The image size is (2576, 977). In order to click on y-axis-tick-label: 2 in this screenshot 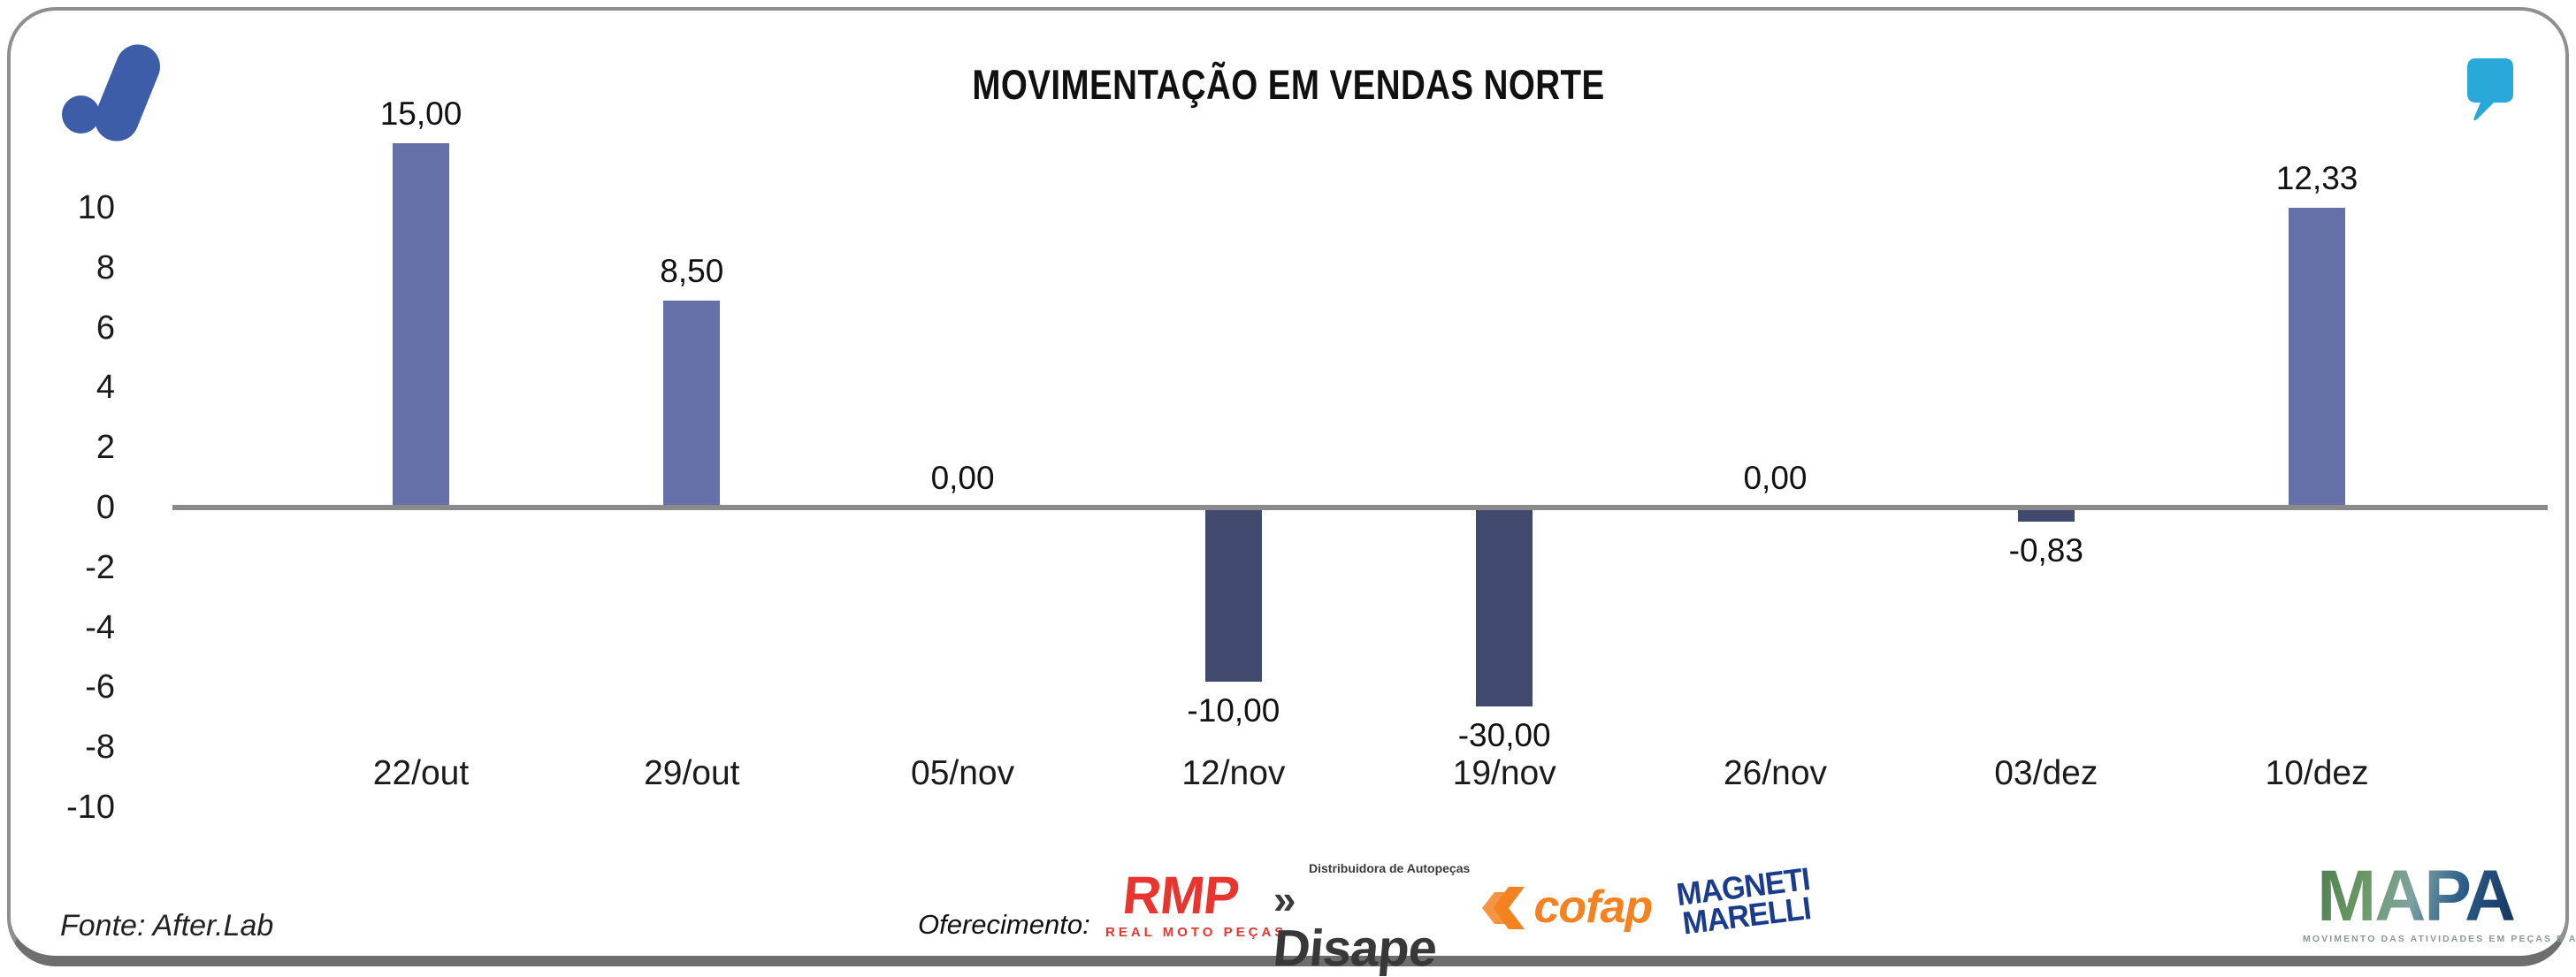, I will do `click(106, 448)`.